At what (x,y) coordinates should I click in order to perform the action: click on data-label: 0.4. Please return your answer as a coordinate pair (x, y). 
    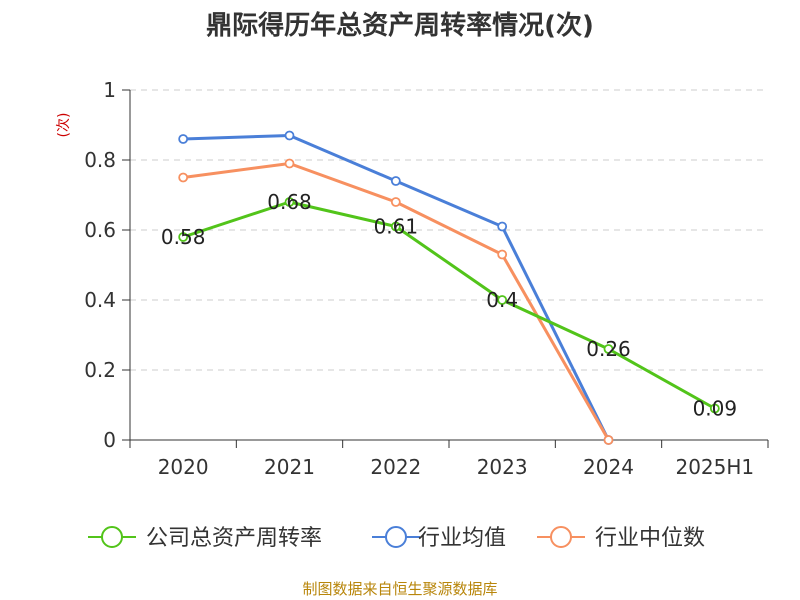
    Looking at the image, I should click on (502, 300).